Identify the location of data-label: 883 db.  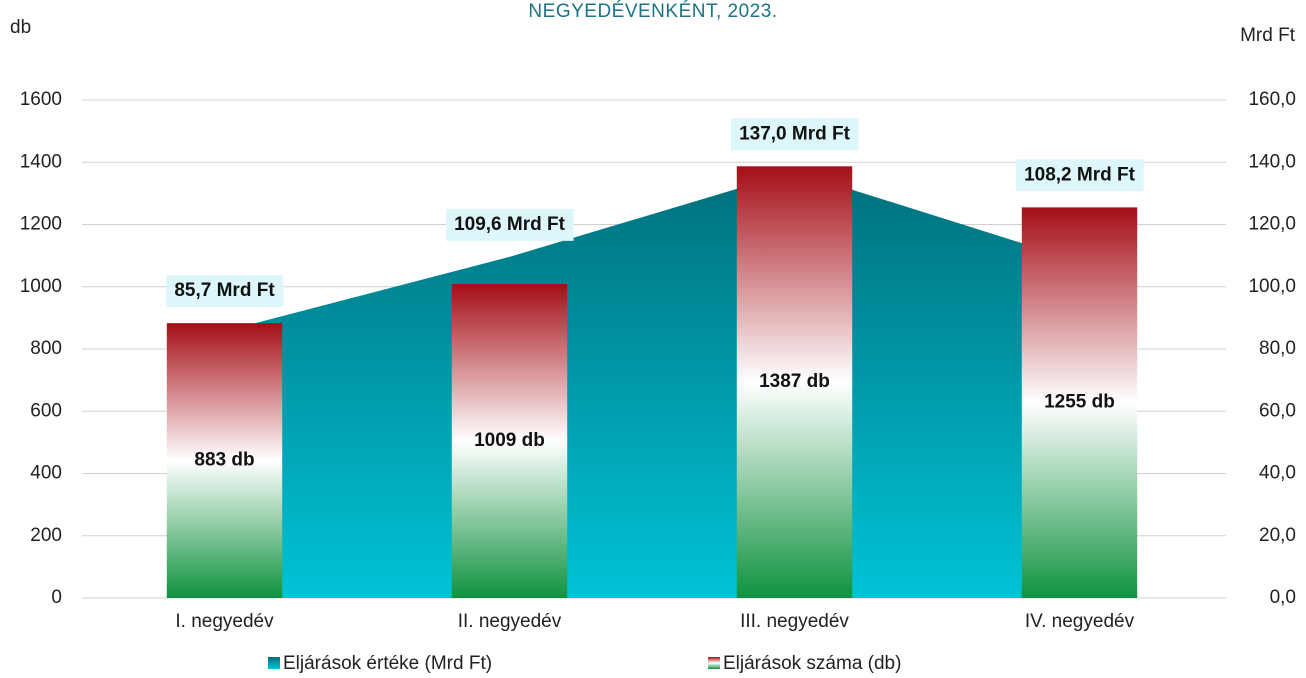
(224, 460).